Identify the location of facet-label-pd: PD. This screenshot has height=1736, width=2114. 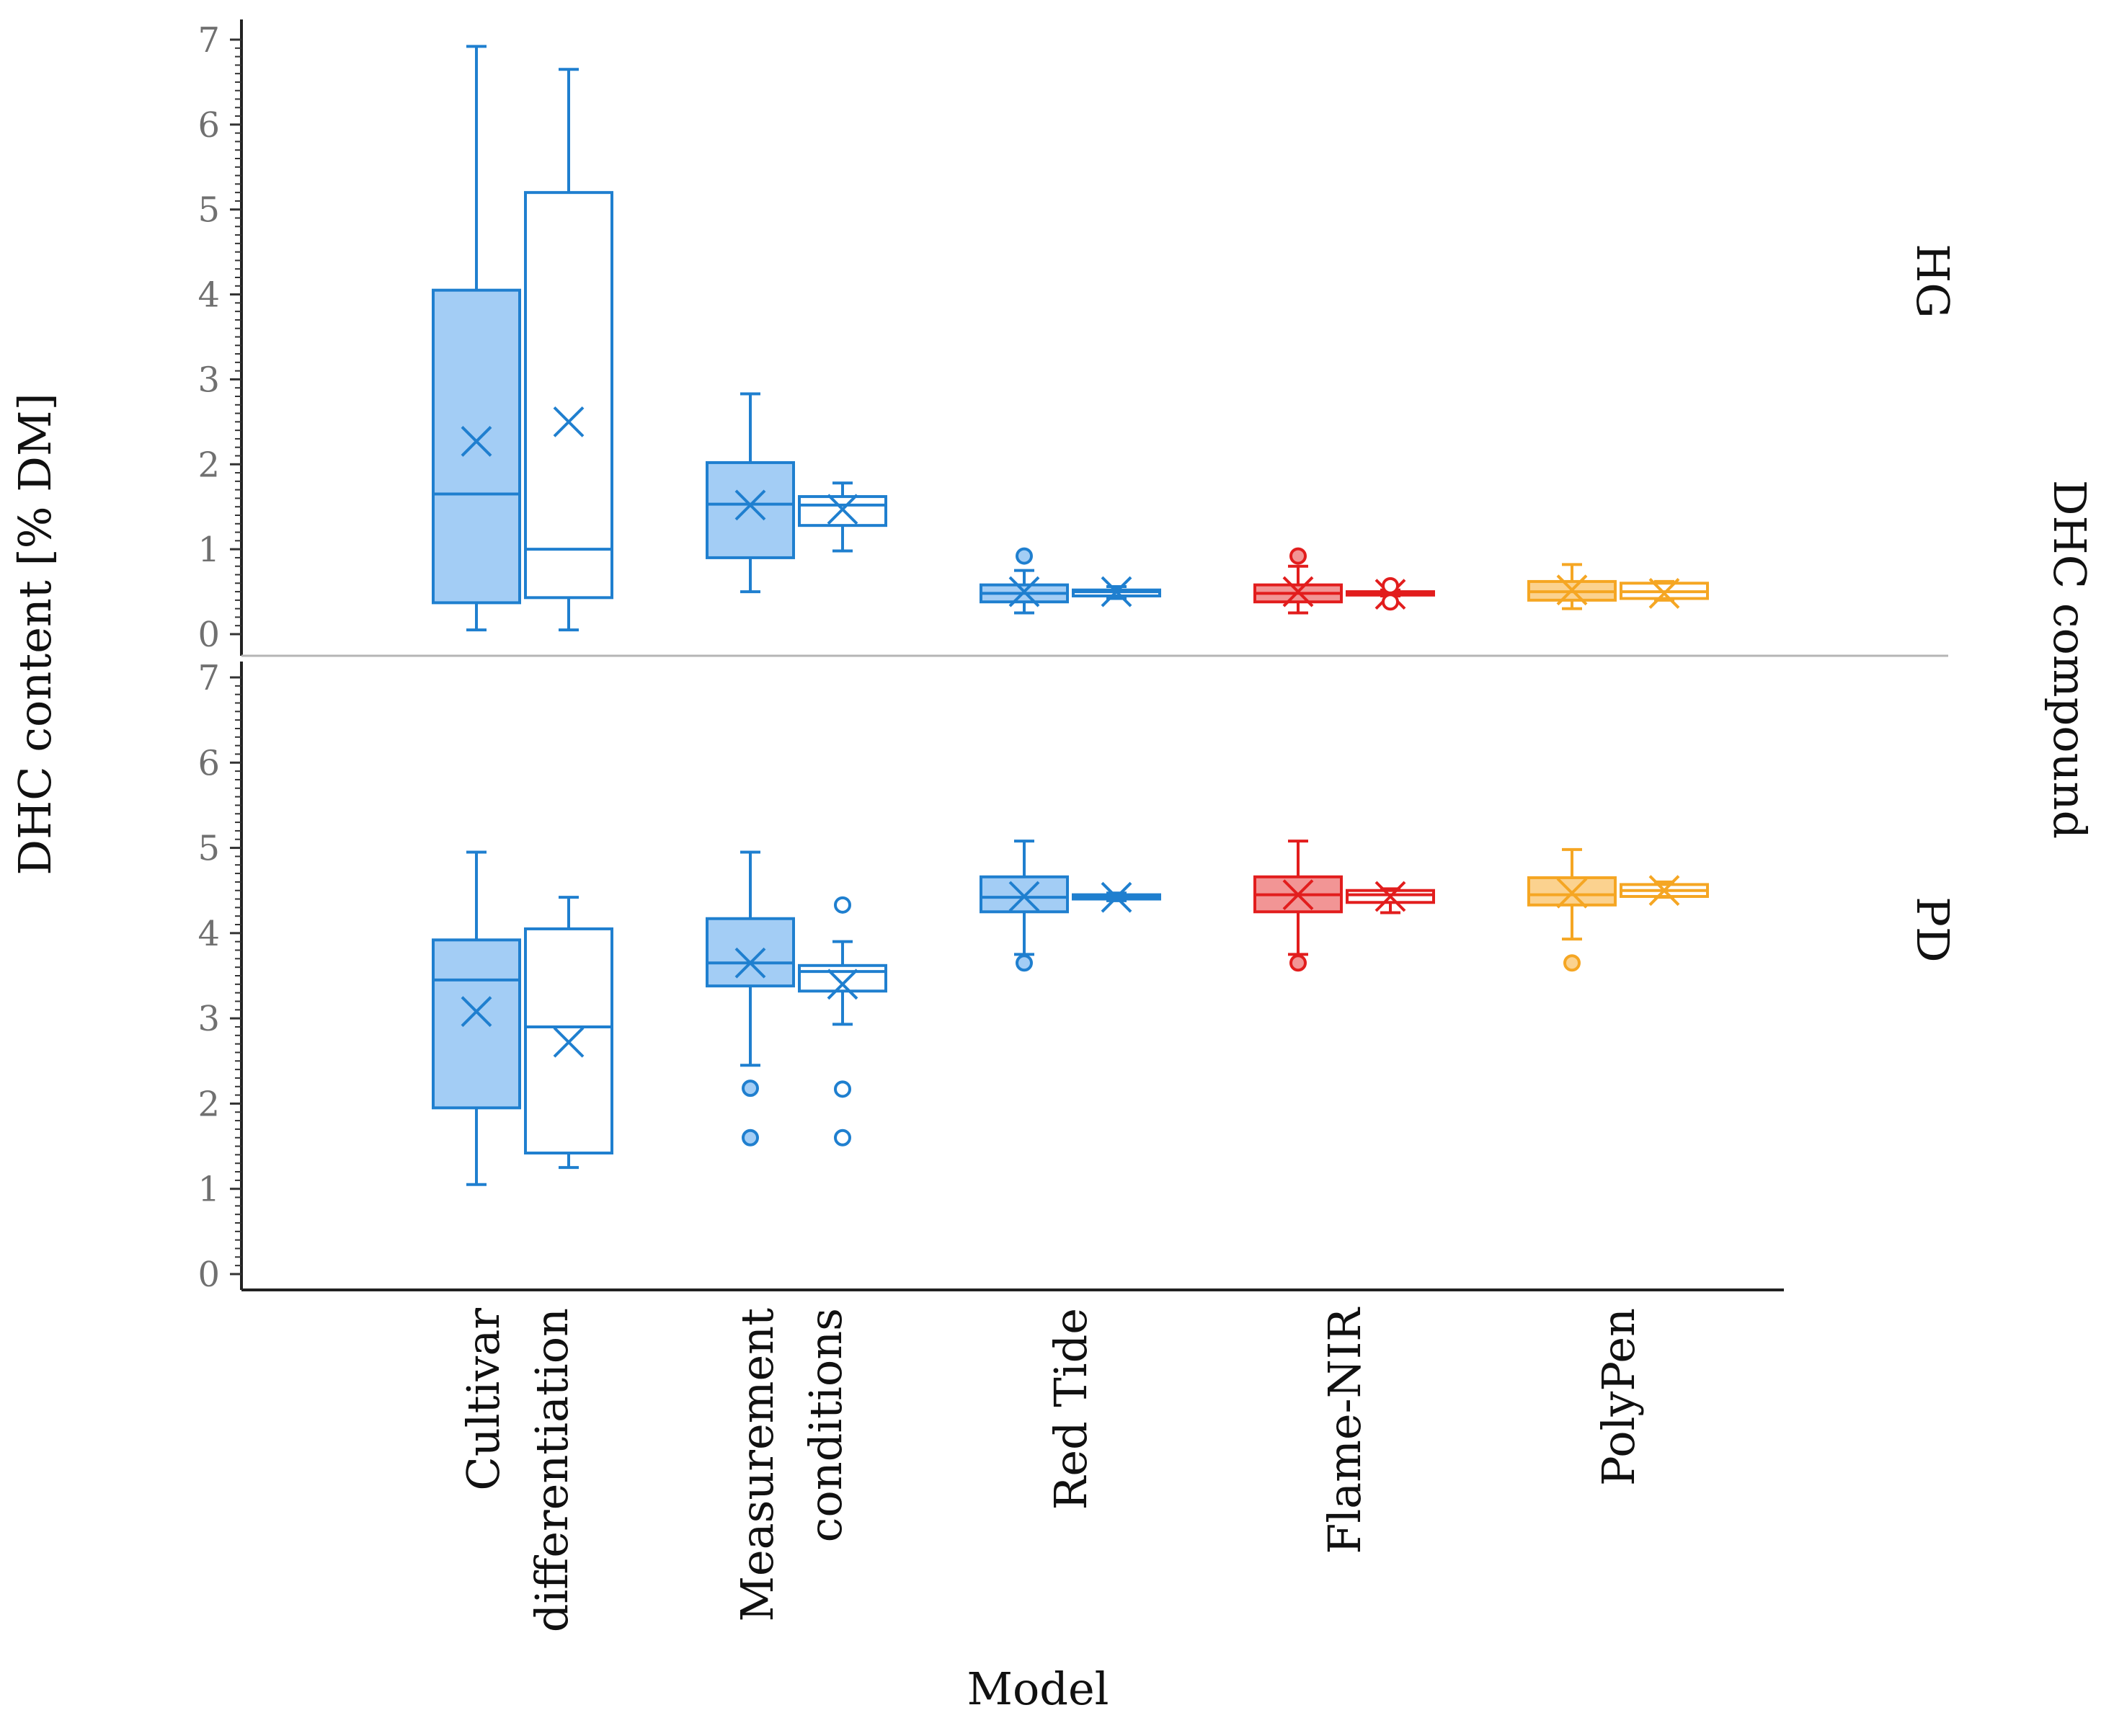
(1933, 929).